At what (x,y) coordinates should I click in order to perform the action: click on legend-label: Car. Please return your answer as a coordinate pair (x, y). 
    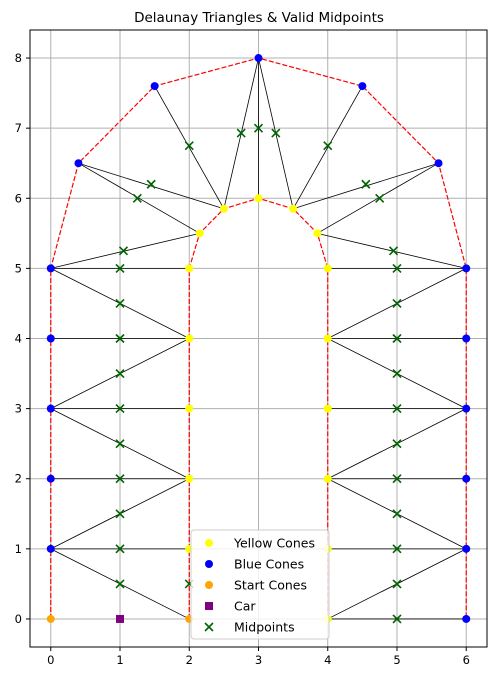
    Looking at the image, I should click on (245, 606).